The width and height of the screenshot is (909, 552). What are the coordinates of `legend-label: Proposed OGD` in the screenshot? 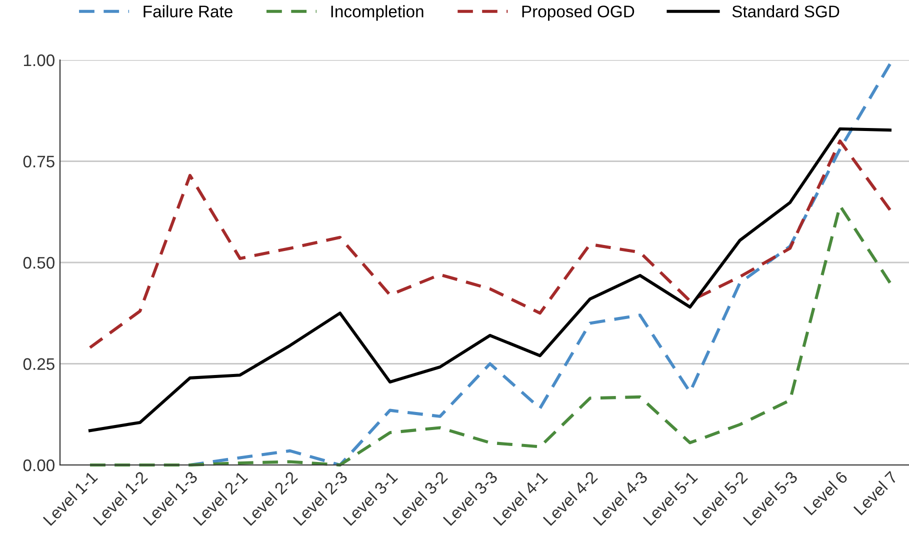 It's located at (578, 13).